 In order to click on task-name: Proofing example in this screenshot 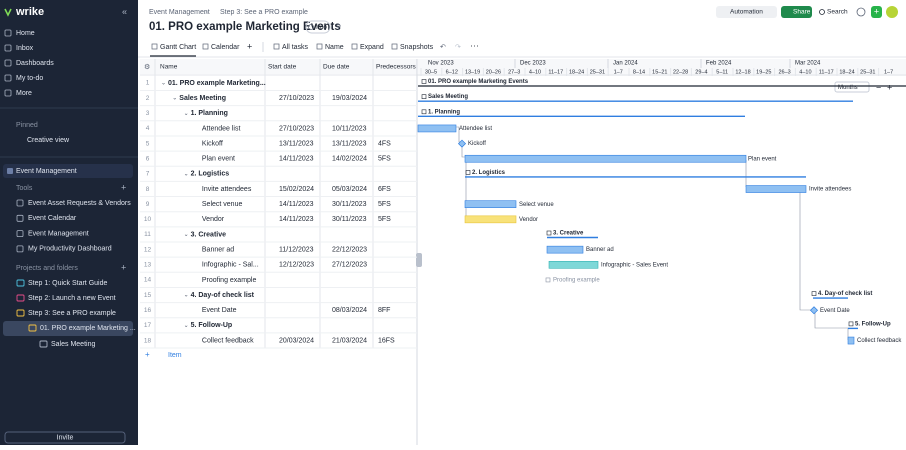, I will do `click(229, 280)`.